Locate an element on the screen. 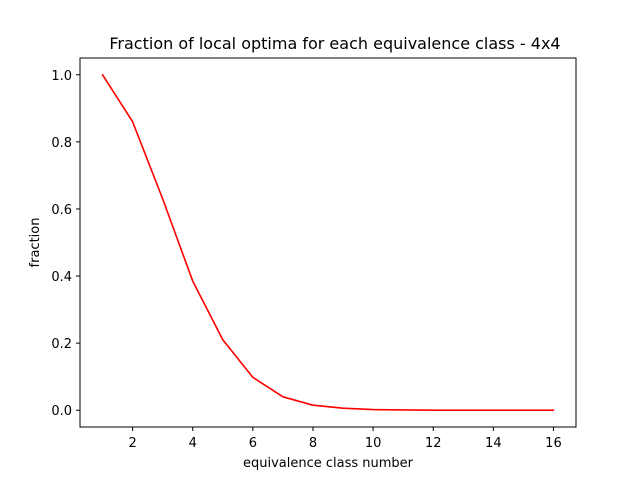 Image resolution: width=640 pixels, height=480 pixels. y-tick-label: 0.2 is located at coordinates (61, 344).